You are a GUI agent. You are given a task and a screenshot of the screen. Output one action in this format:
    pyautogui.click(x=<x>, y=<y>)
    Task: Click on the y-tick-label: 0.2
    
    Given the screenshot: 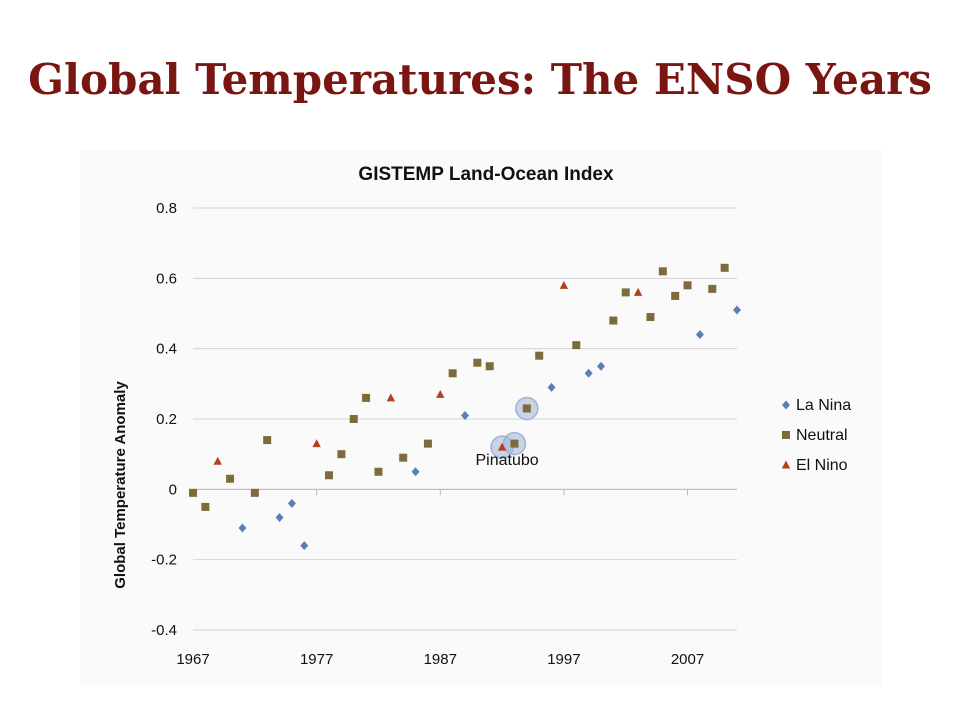 What is the action you would take?
    pyautogui.click(x=166, y=419)
    